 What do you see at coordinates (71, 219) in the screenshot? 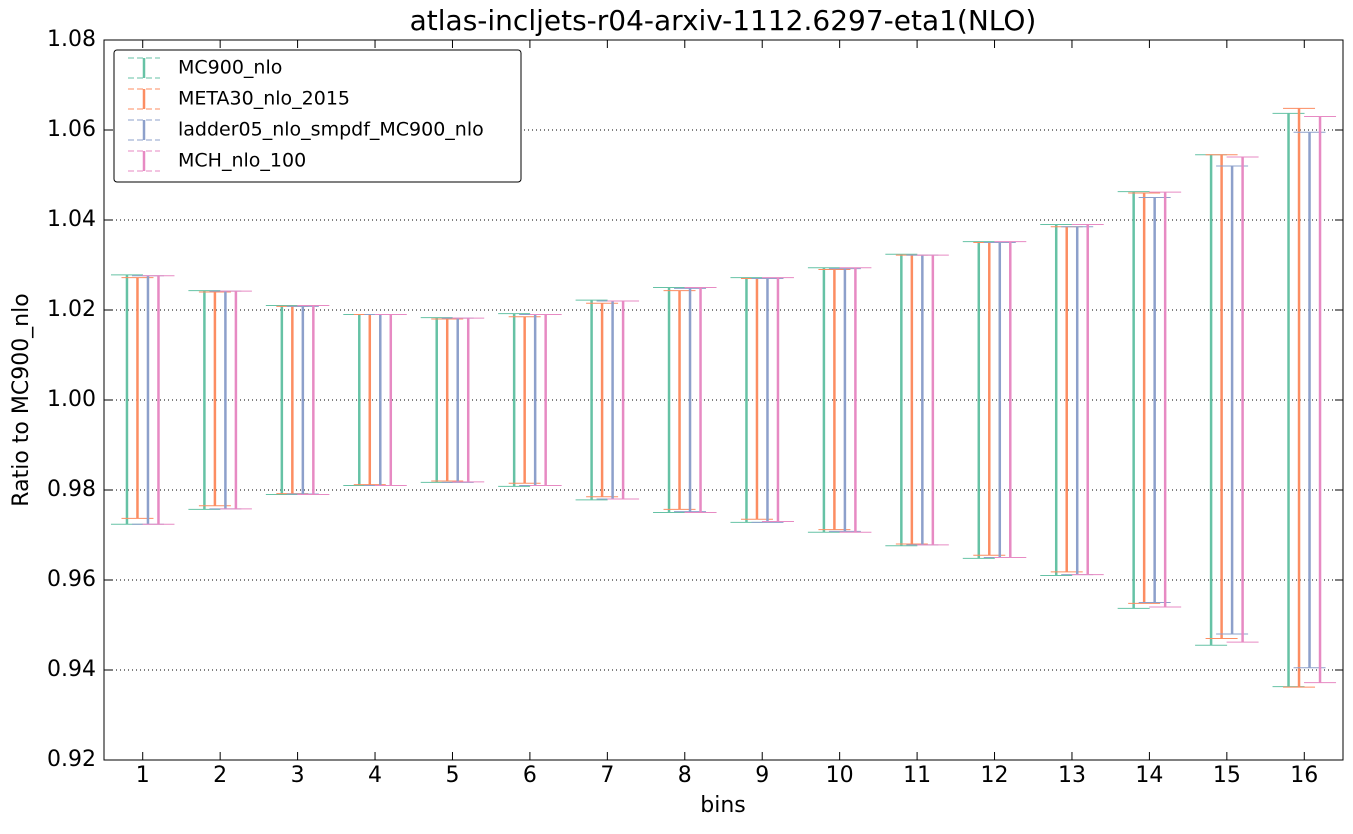
I see `y-tick-label: 1.04` at bounding box center [71, 219].